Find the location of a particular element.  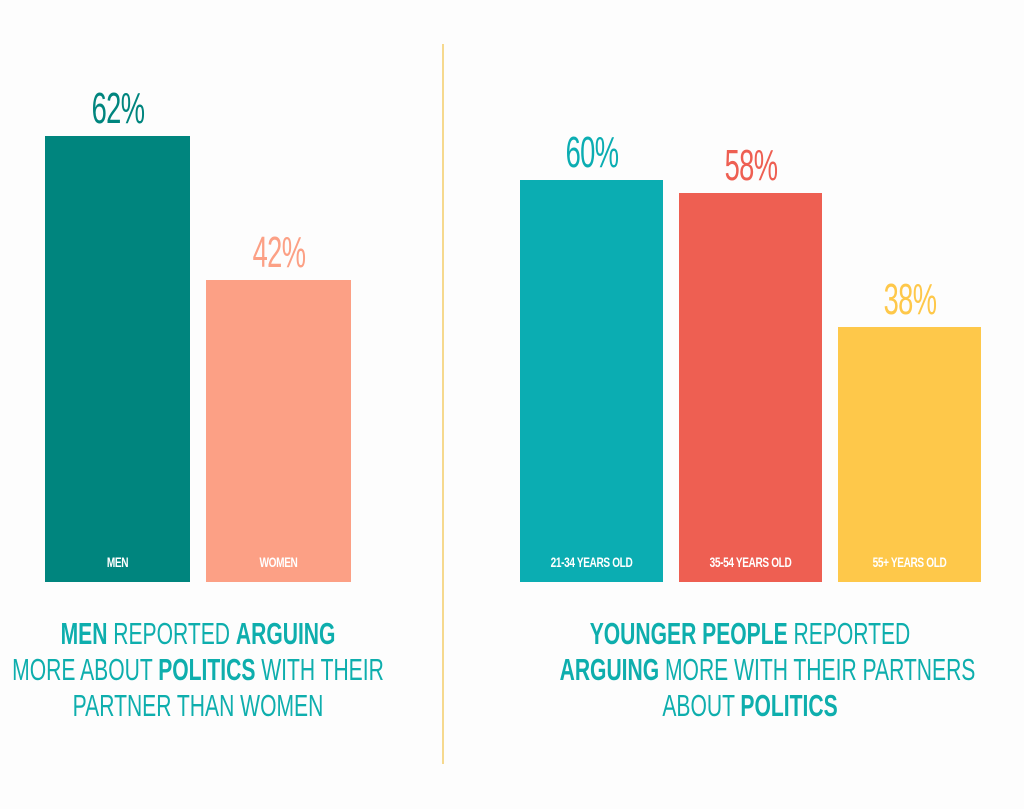

category-label: MEN is located at coordinates (117, 562).